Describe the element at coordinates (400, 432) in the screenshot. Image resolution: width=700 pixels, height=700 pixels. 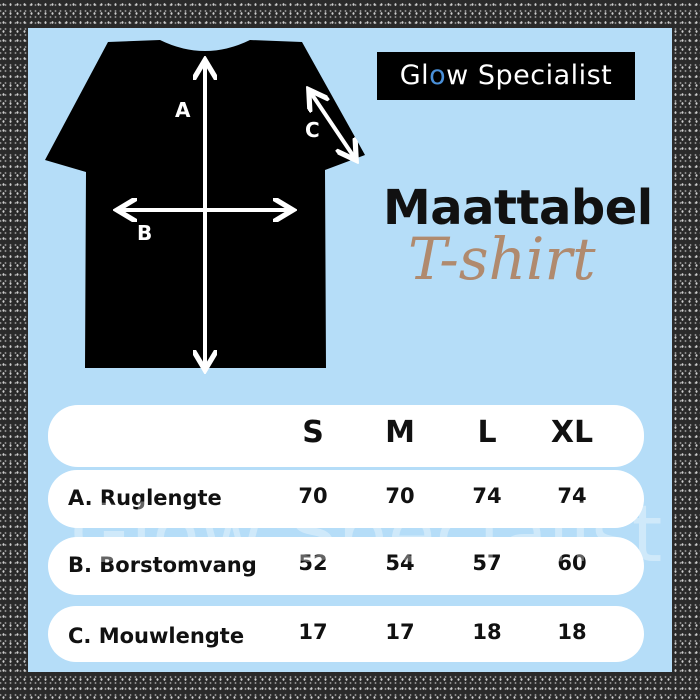
I see `size-header: M` at that location.